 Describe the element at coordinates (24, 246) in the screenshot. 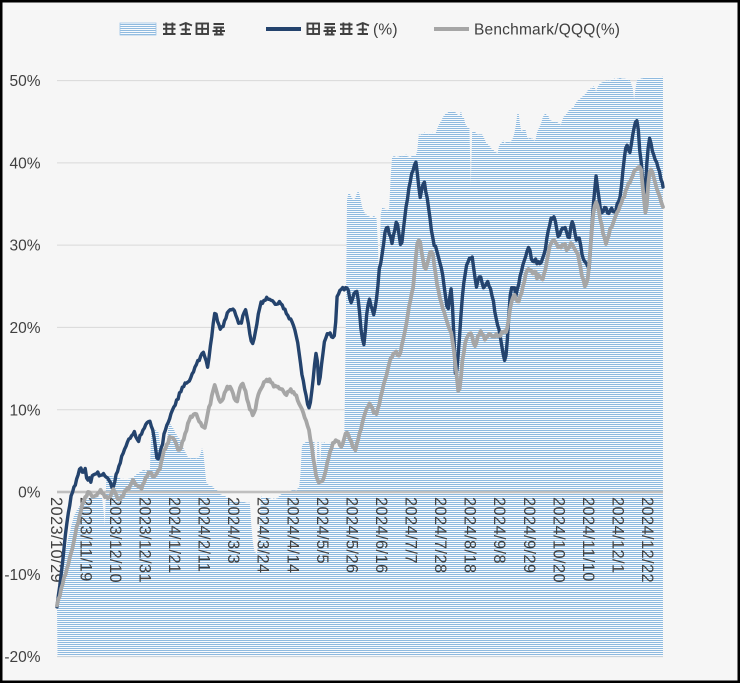

I see `svg-text: 30%` at that location.